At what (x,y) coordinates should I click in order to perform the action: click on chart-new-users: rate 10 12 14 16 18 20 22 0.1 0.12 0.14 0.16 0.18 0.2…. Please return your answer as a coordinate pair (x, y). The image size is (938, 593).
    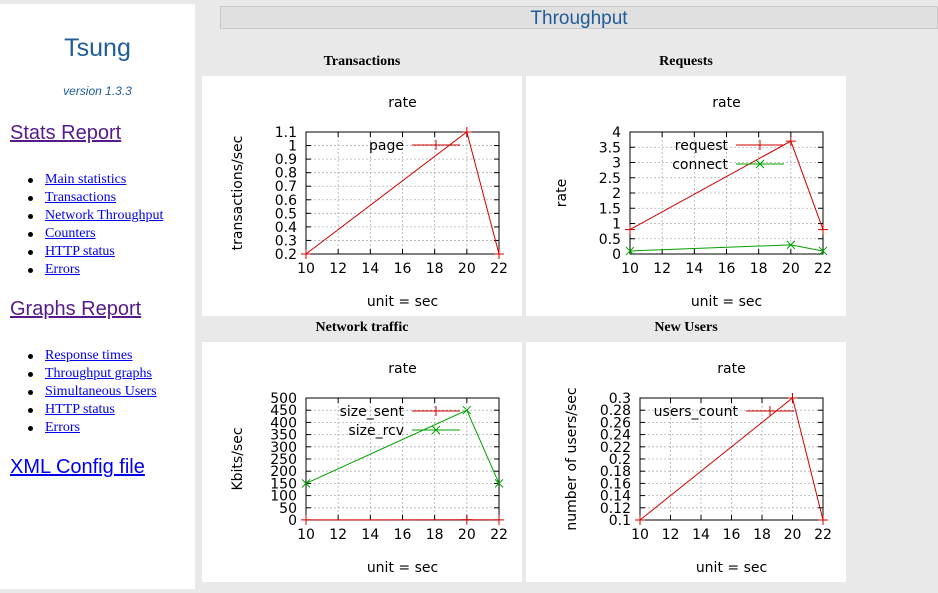
    Looking at the image, I should click on (686, 462).